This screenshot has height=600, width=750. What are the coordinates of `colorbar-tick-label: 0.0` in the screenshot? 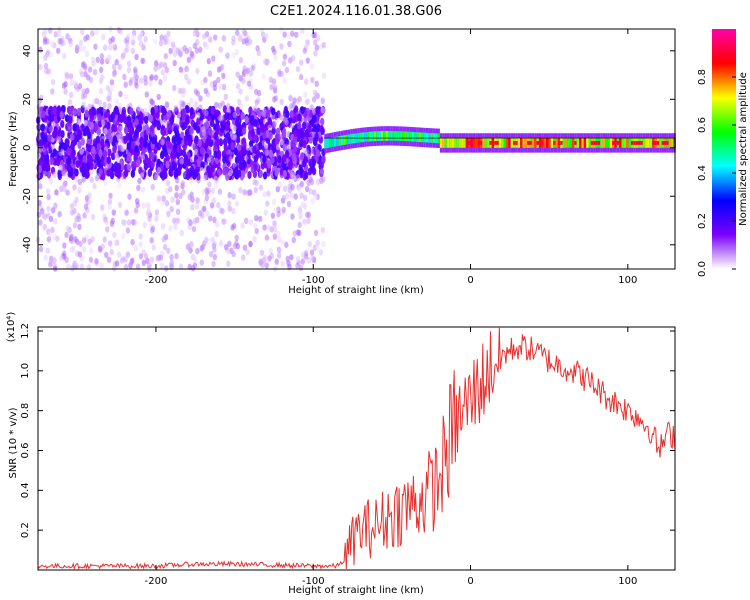 It's located at (702, 269).